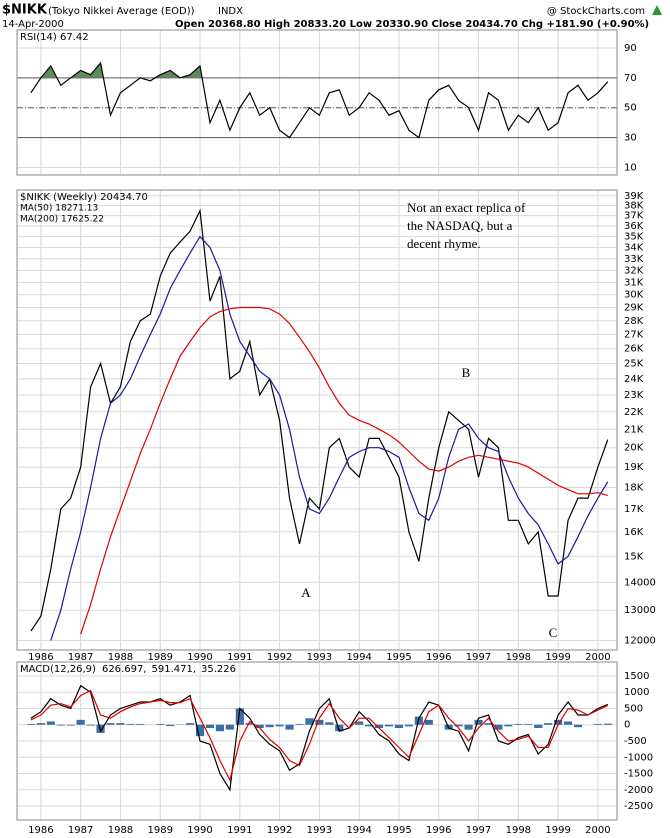  What do you see at coordinates (630, 138) in the screenshot?
I see `y-tick-label: 30` at bounding box center [630, 138].